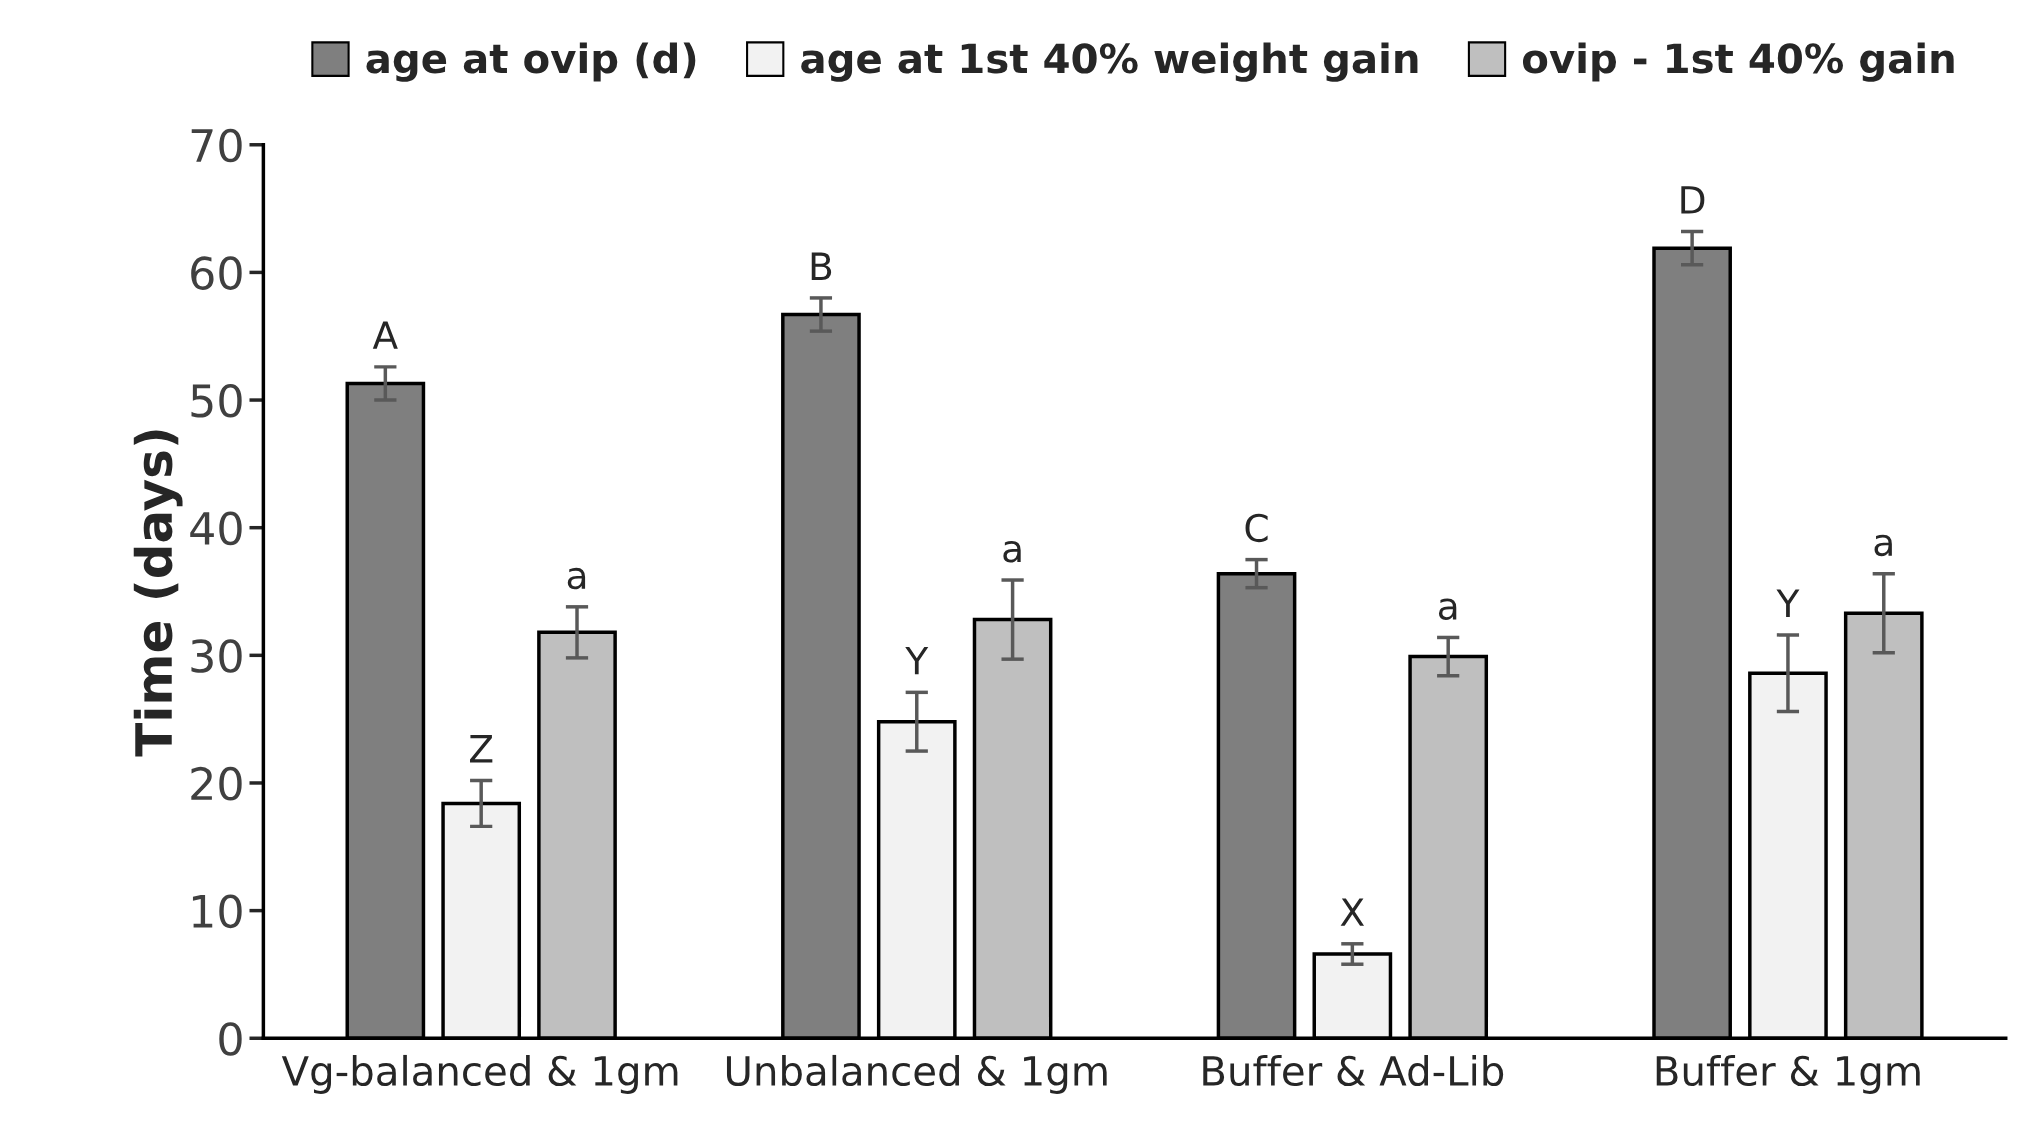 The width and height of the screenshot is (2026, 1131). What do you see at coordinates (531, 62) in the screenshot?
I see `legend-label: age at ovip (d)` at bounding box center [531, 62].